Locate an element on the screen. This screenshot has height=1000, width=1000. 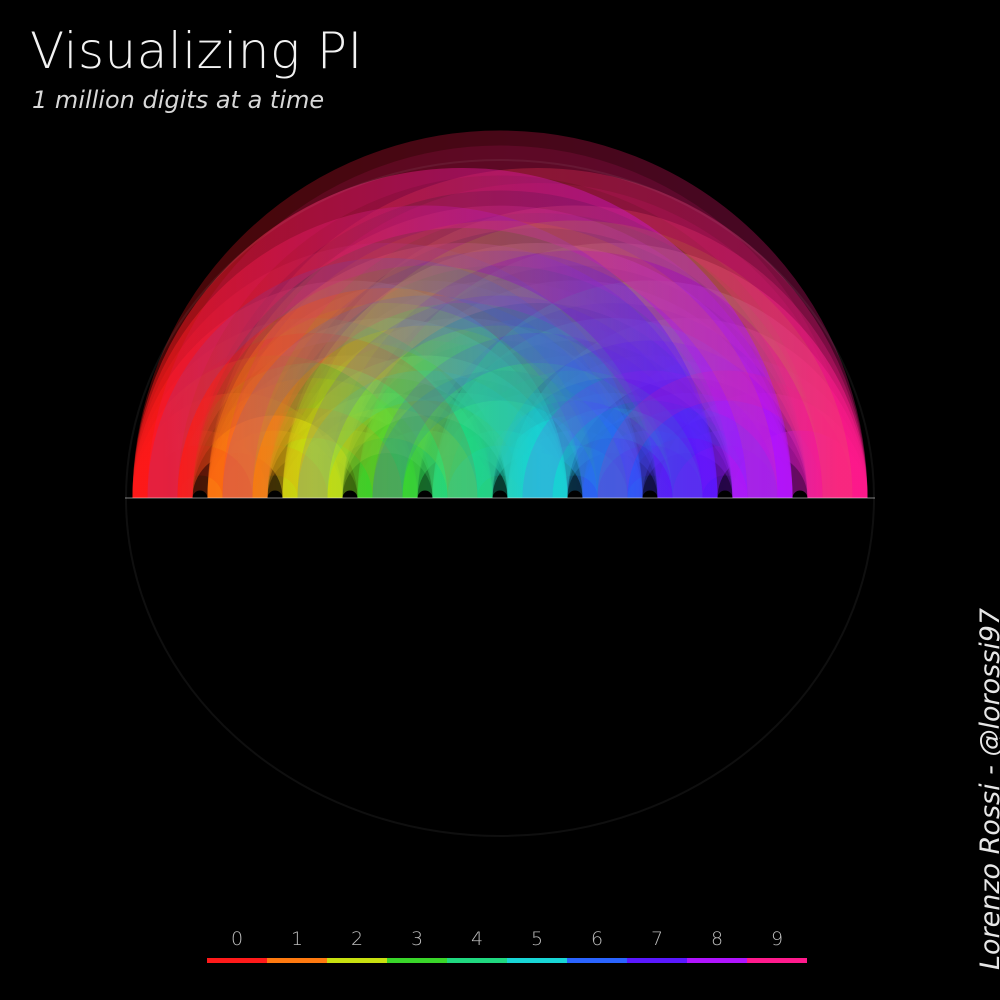
legend-digit-4: 4 is located at coordinates (477, 939).